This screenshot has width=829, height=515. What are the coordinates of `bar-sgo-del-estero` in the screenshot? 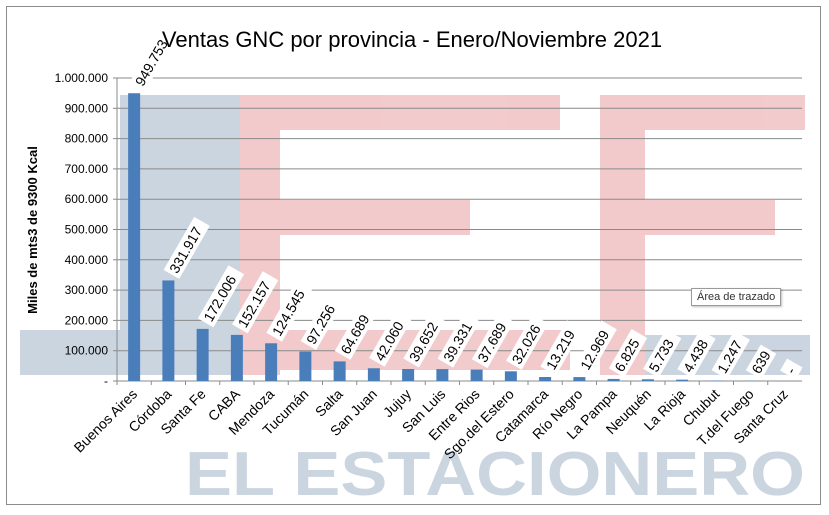 It's located at (510, 376).